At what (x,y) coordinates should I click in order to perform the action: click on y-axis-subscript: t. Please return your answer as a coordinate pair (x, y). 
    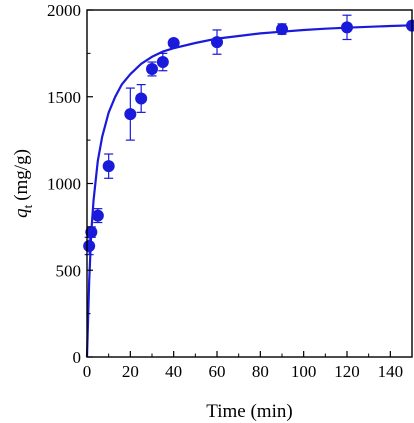
    Looking at the image, I should click on (27, 206).